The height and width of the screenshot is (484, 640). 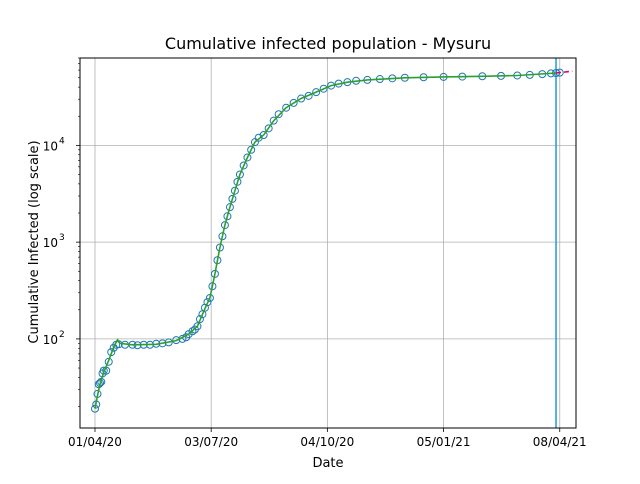 What do you see at coordinates (560, 442) in the screenshot?
I see `x-tick-label: 08/04/21` at bounding box center [560, 442].